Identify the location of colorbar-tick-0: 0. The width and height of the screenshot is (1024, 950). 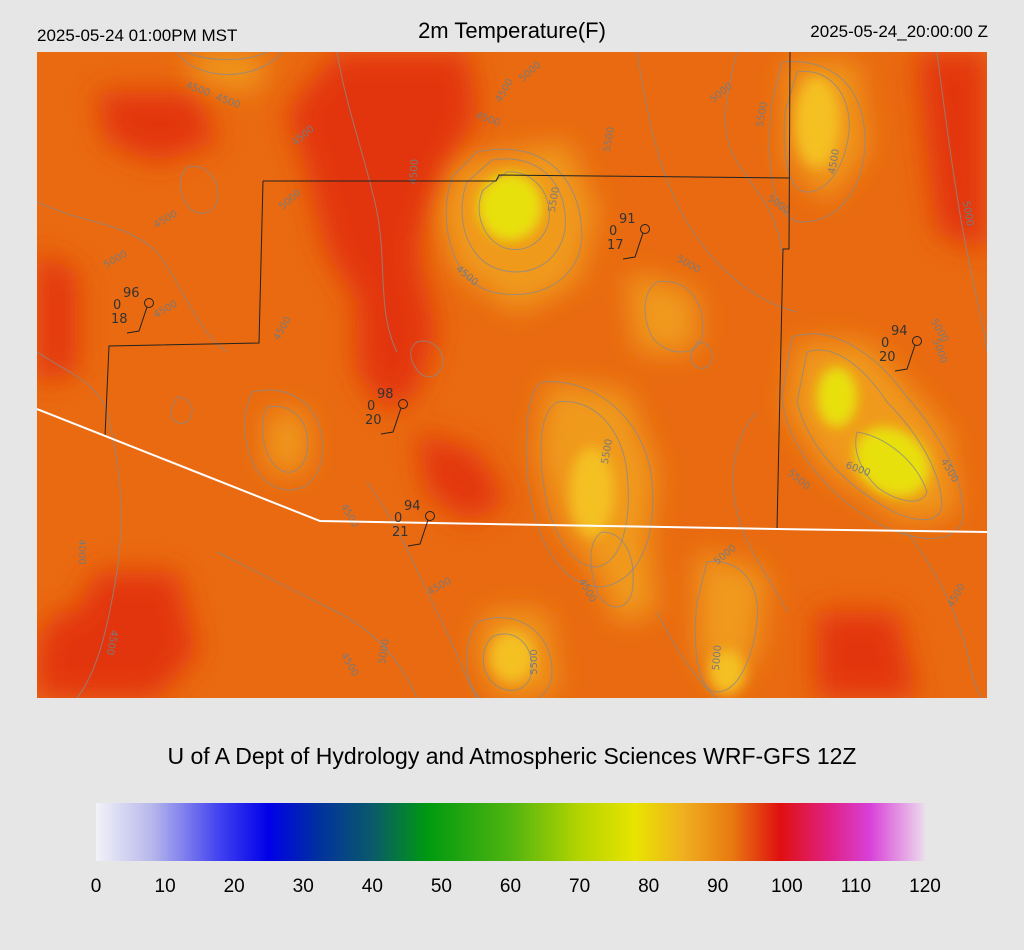
(96, 886).